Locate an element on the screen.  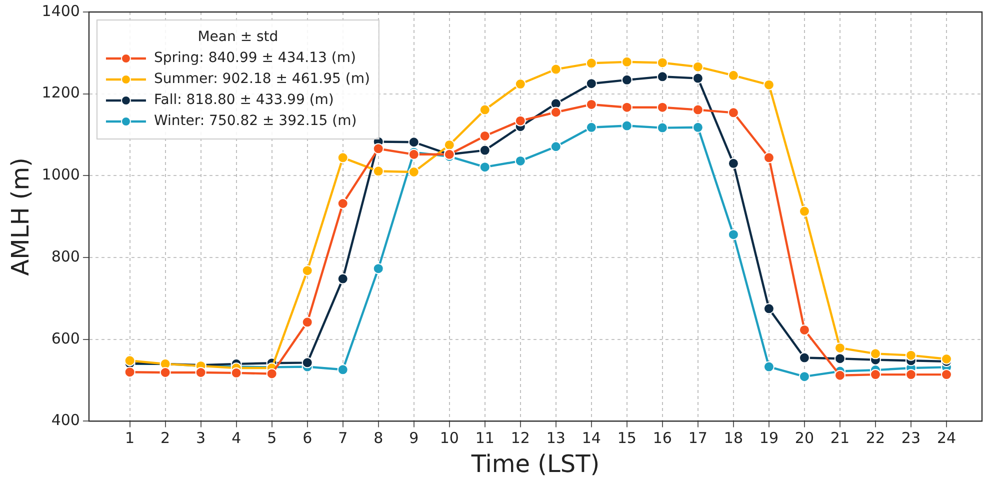
x-tick-label: 7 is located at coordinates (343, 438).